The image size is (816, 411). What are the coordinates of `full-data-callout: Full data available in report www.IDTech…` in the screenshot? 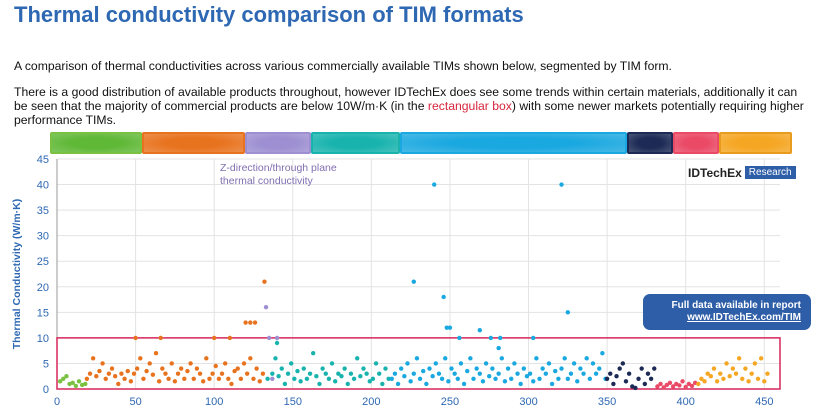 It's located at (727, 312).